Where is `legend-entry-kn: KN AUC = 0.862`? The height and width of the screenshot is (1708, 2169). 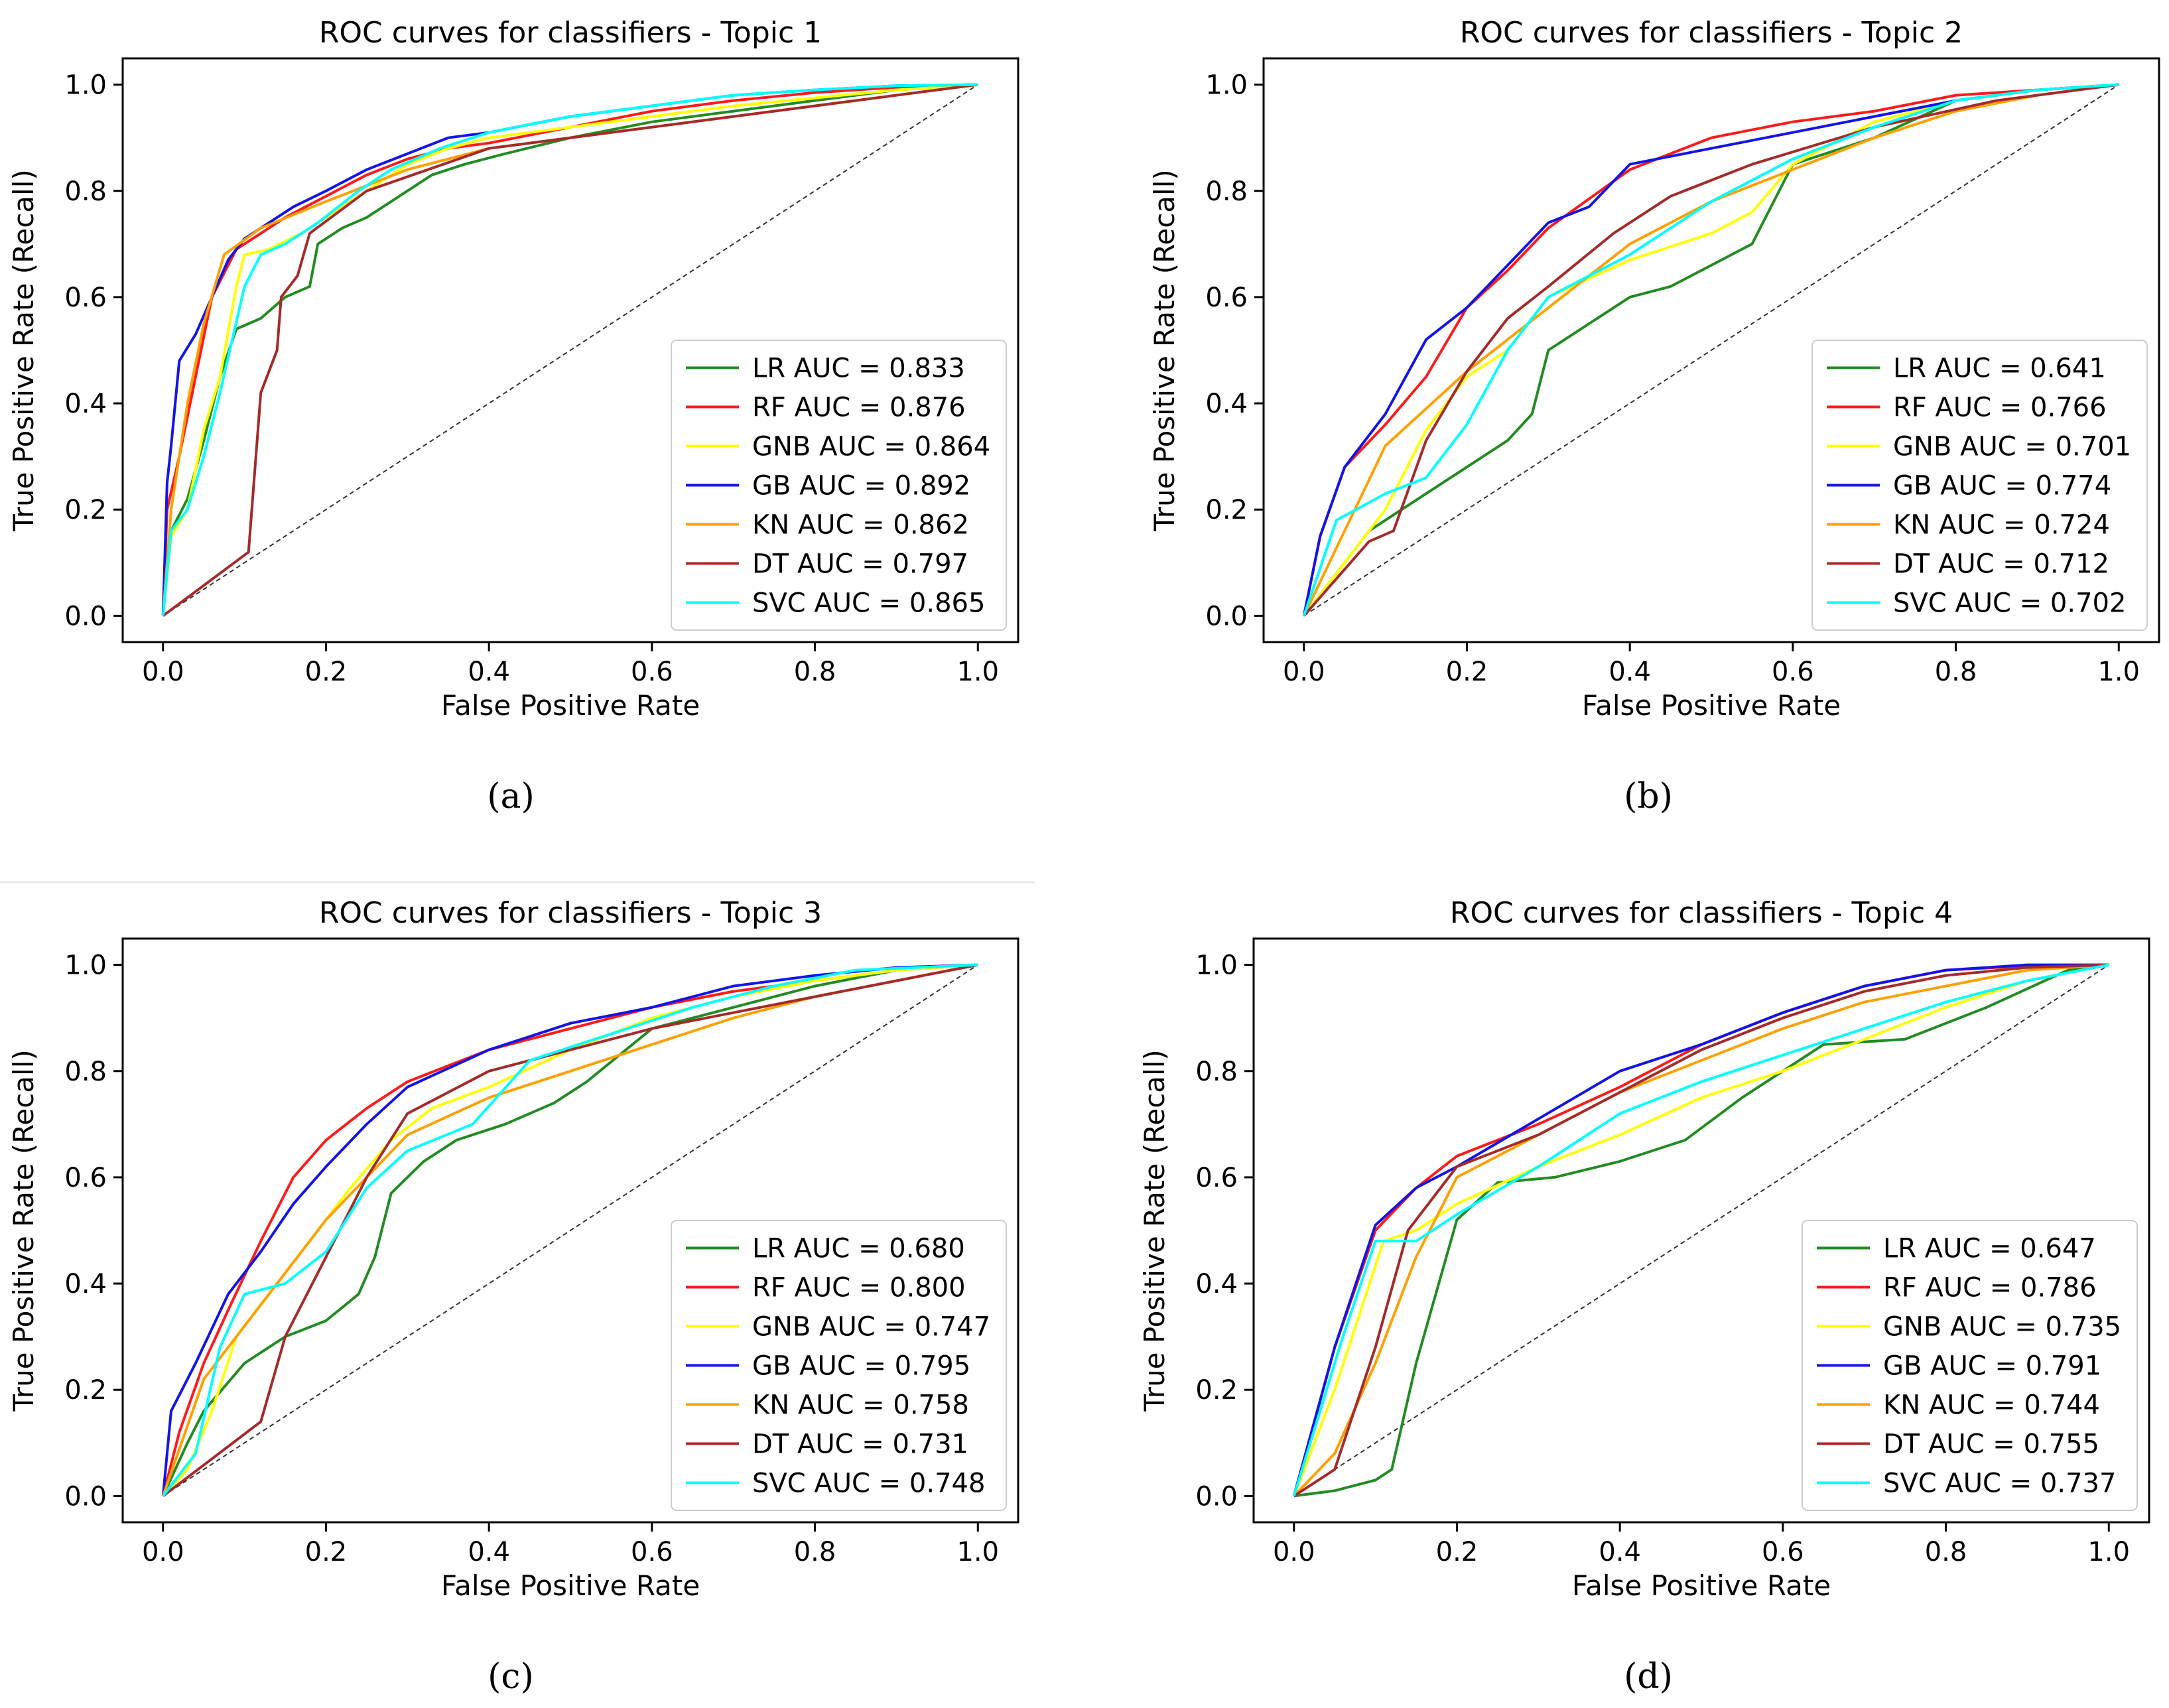 legend-entry-kn: KN AUC = 0.862 is located at coordinates (860, 525).